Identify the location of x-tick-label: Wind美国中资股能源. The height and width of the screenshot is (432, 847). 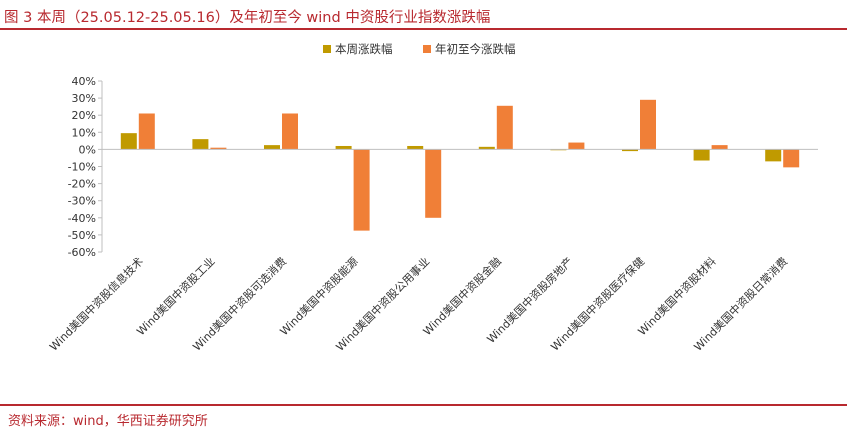
(319, 296).